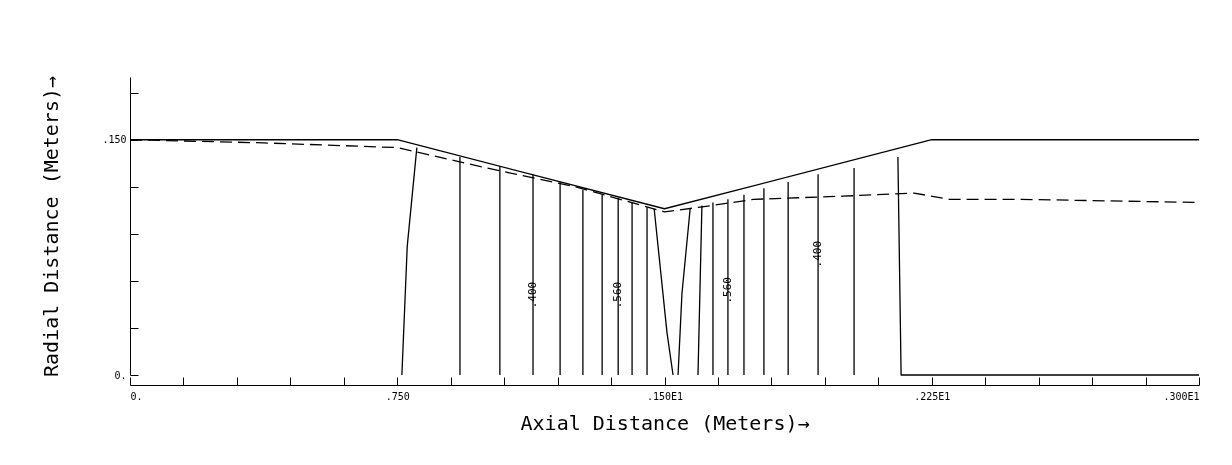 Image resolution: width=1232 pixels, height=465 pixels. What do you see at coordinates (51, 226) in the screenshot?
I see `y-axis-title: Radial Distance (Meters)→` at bounding box center [51, 226].